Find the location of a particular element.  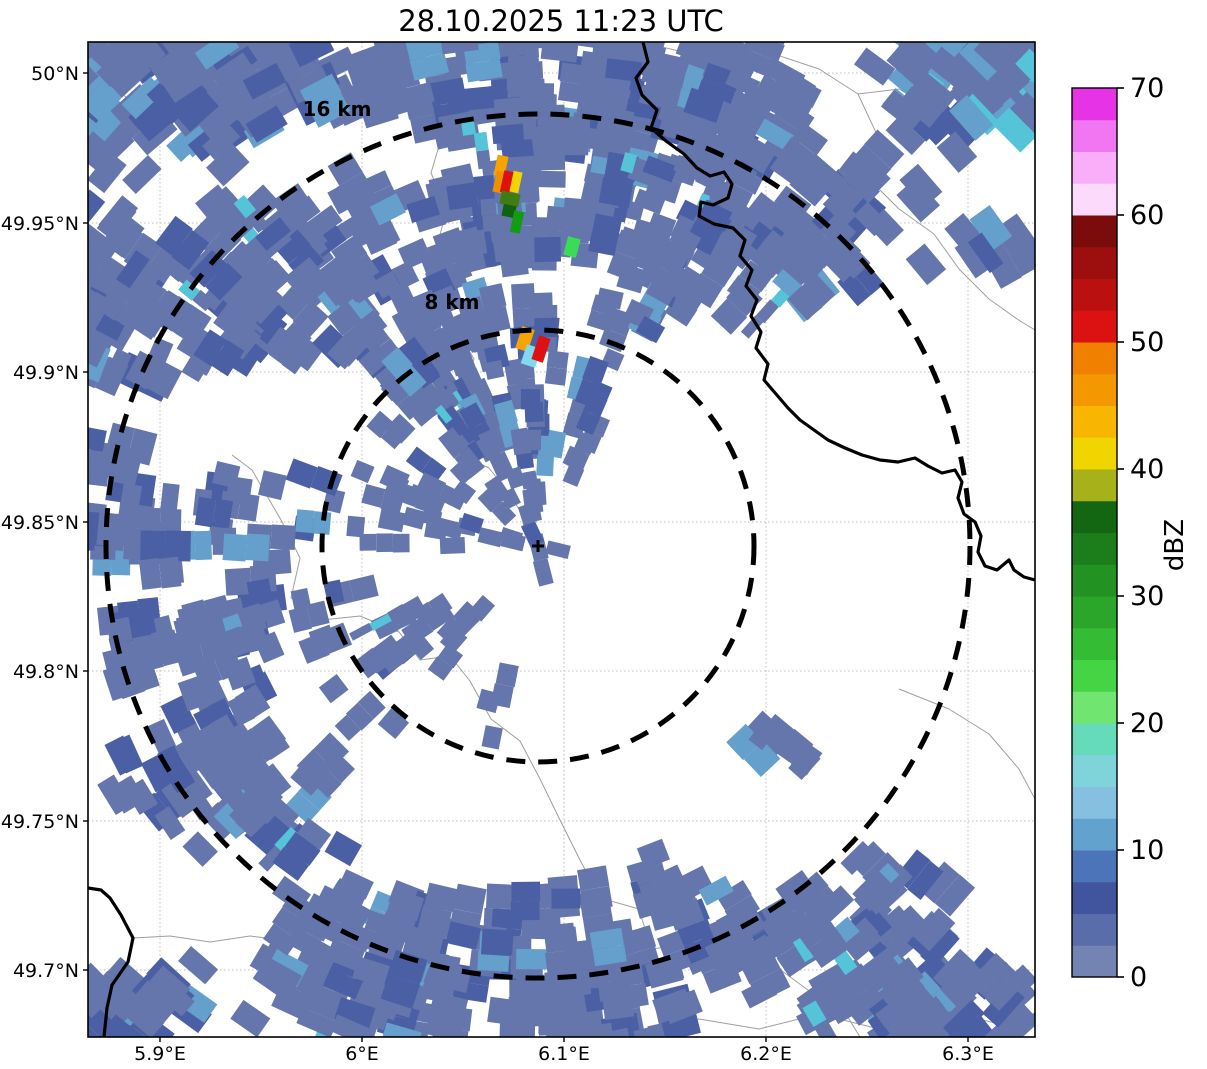

strong-echo-cells is located at coordinates (536, 261).